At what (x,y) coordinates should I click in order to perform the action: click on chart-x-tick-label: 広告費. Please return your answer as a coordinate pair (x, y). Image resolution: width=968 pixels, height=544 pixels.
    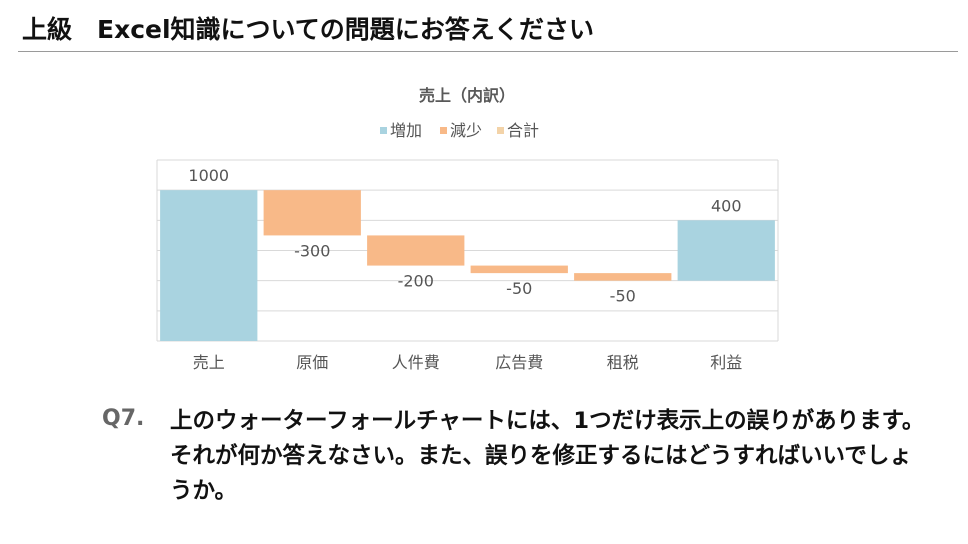
    Looking at the image, I should click on (519, 362).